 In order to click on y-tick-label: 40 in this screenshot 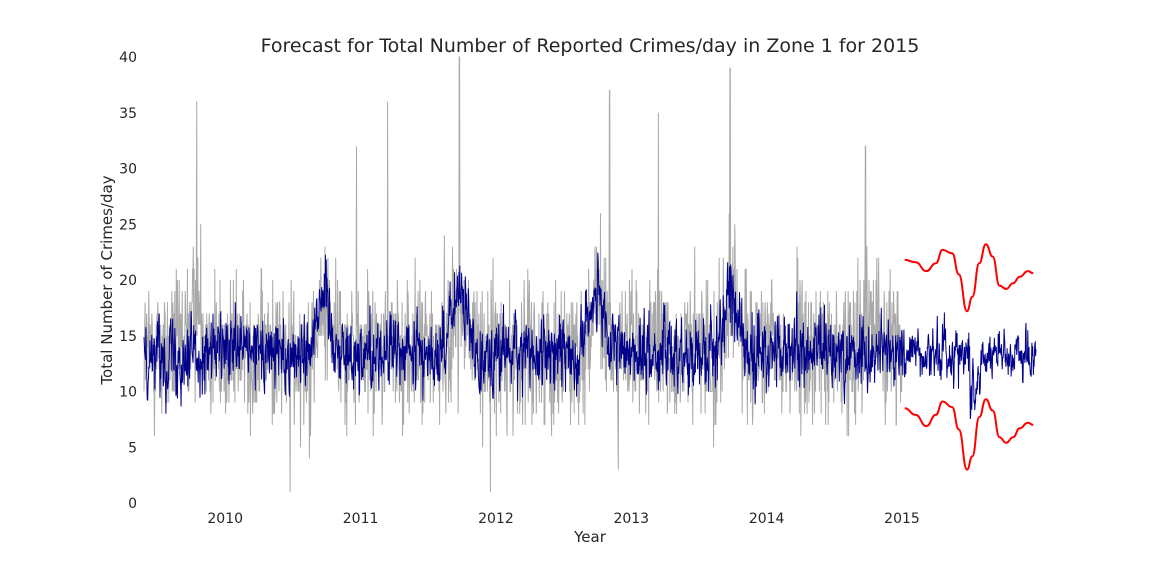, I will do `click(128, 58)`.